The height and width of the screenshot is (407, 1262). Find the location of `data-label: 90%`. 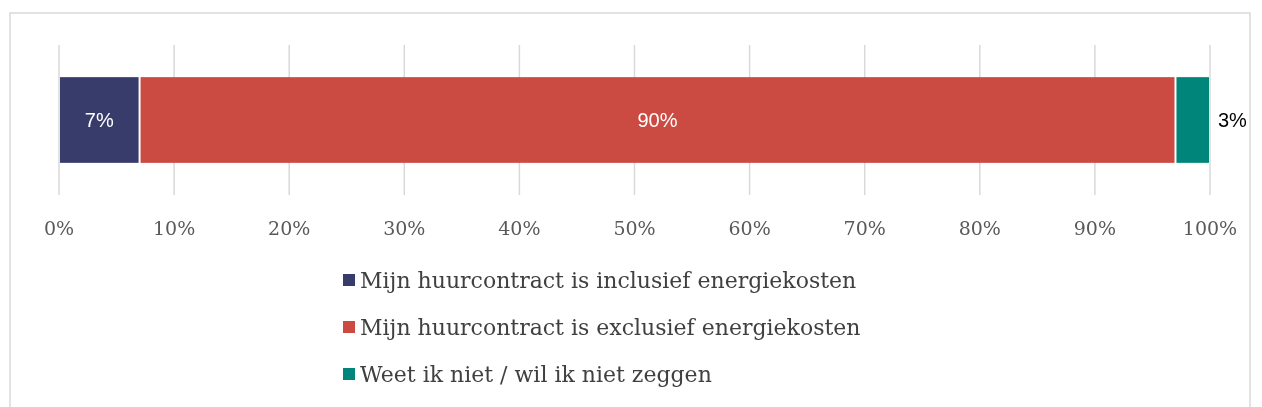

data-label: 90% is located at coordinates (657, 120).